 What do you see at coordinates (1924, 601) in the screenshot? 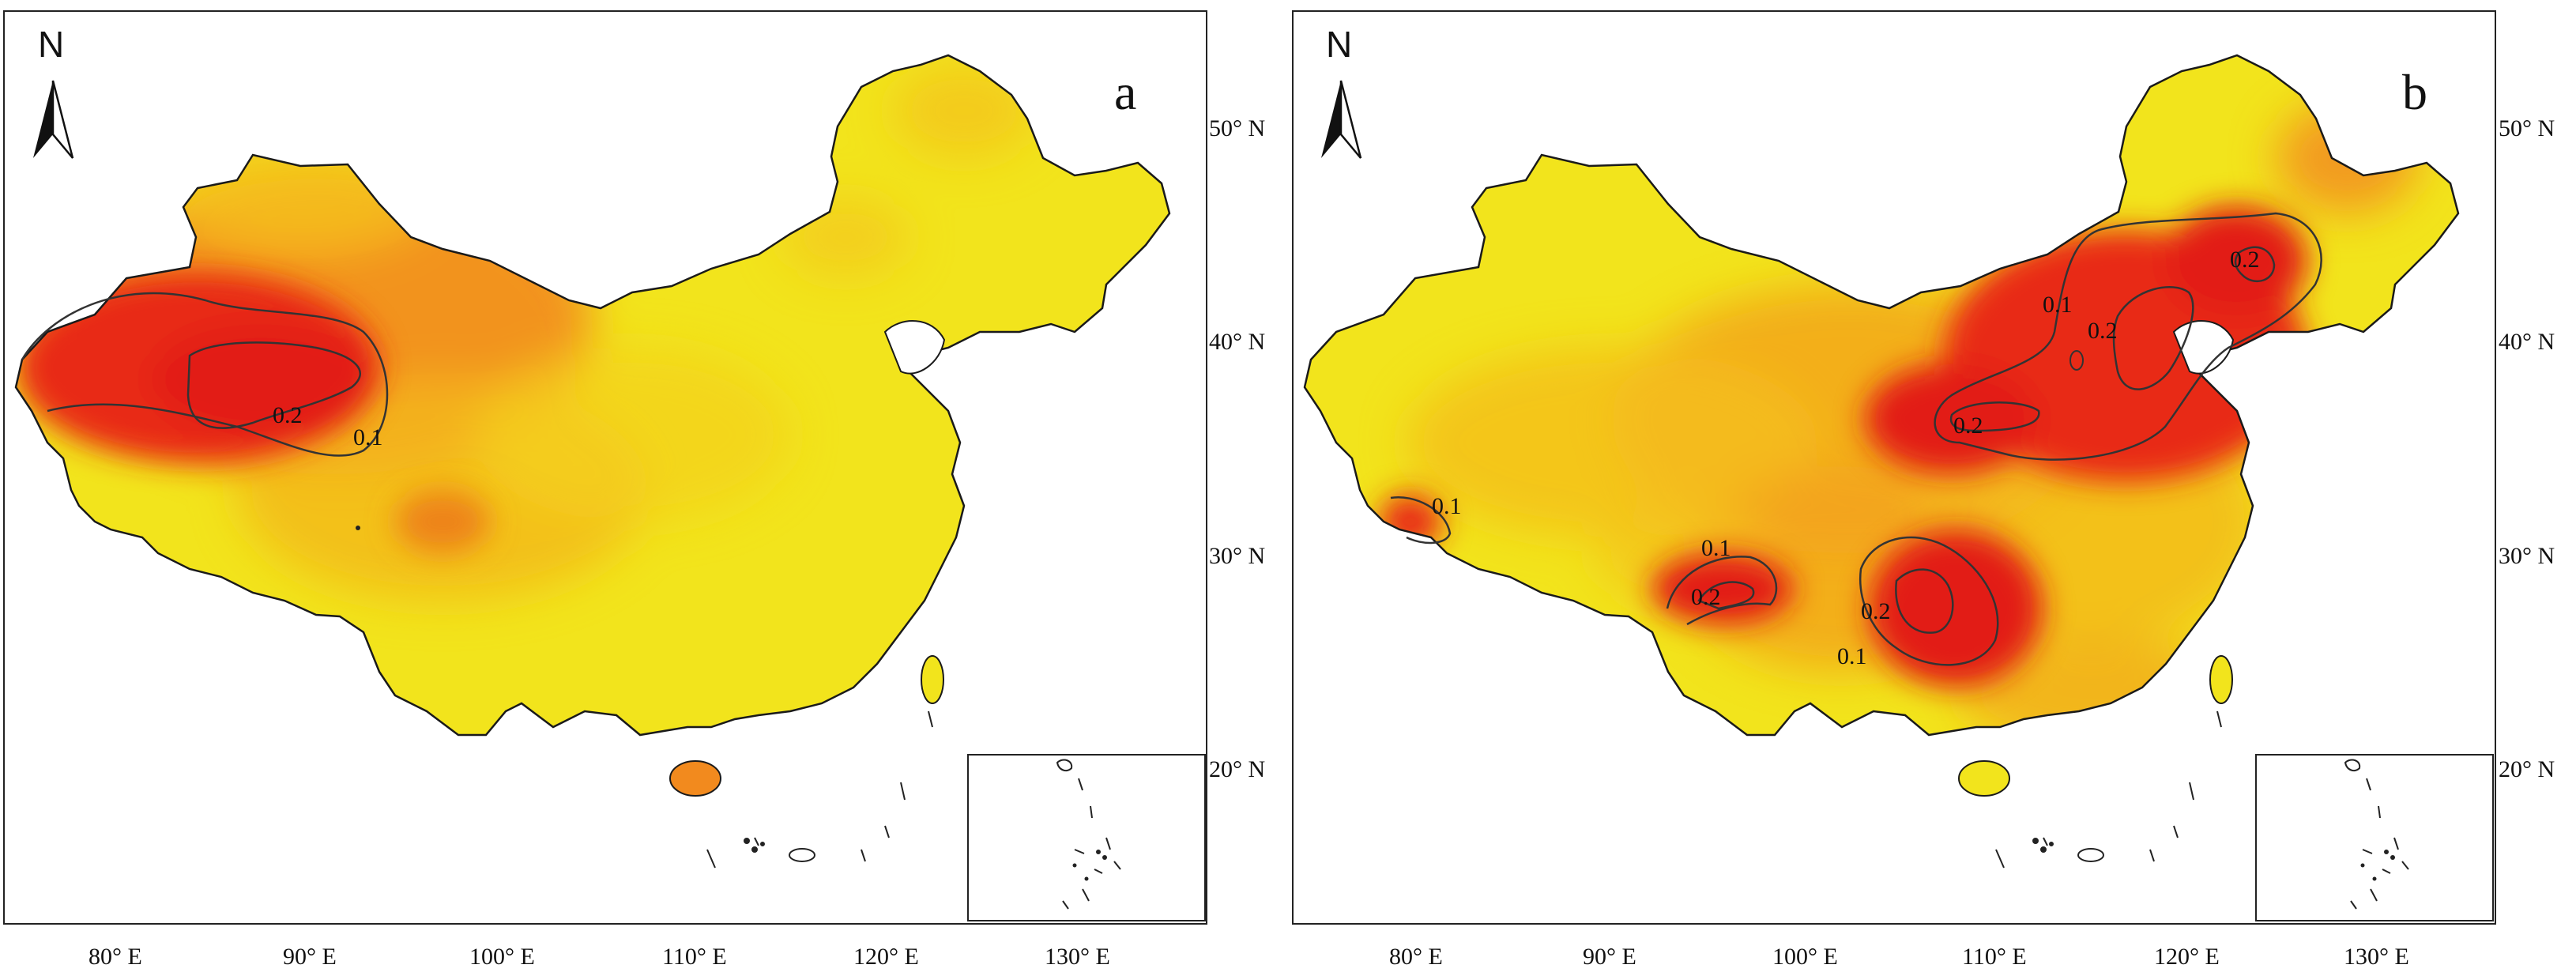
I see `panel-b-contour-0.2-sw` at bounding box center [1924, 601].